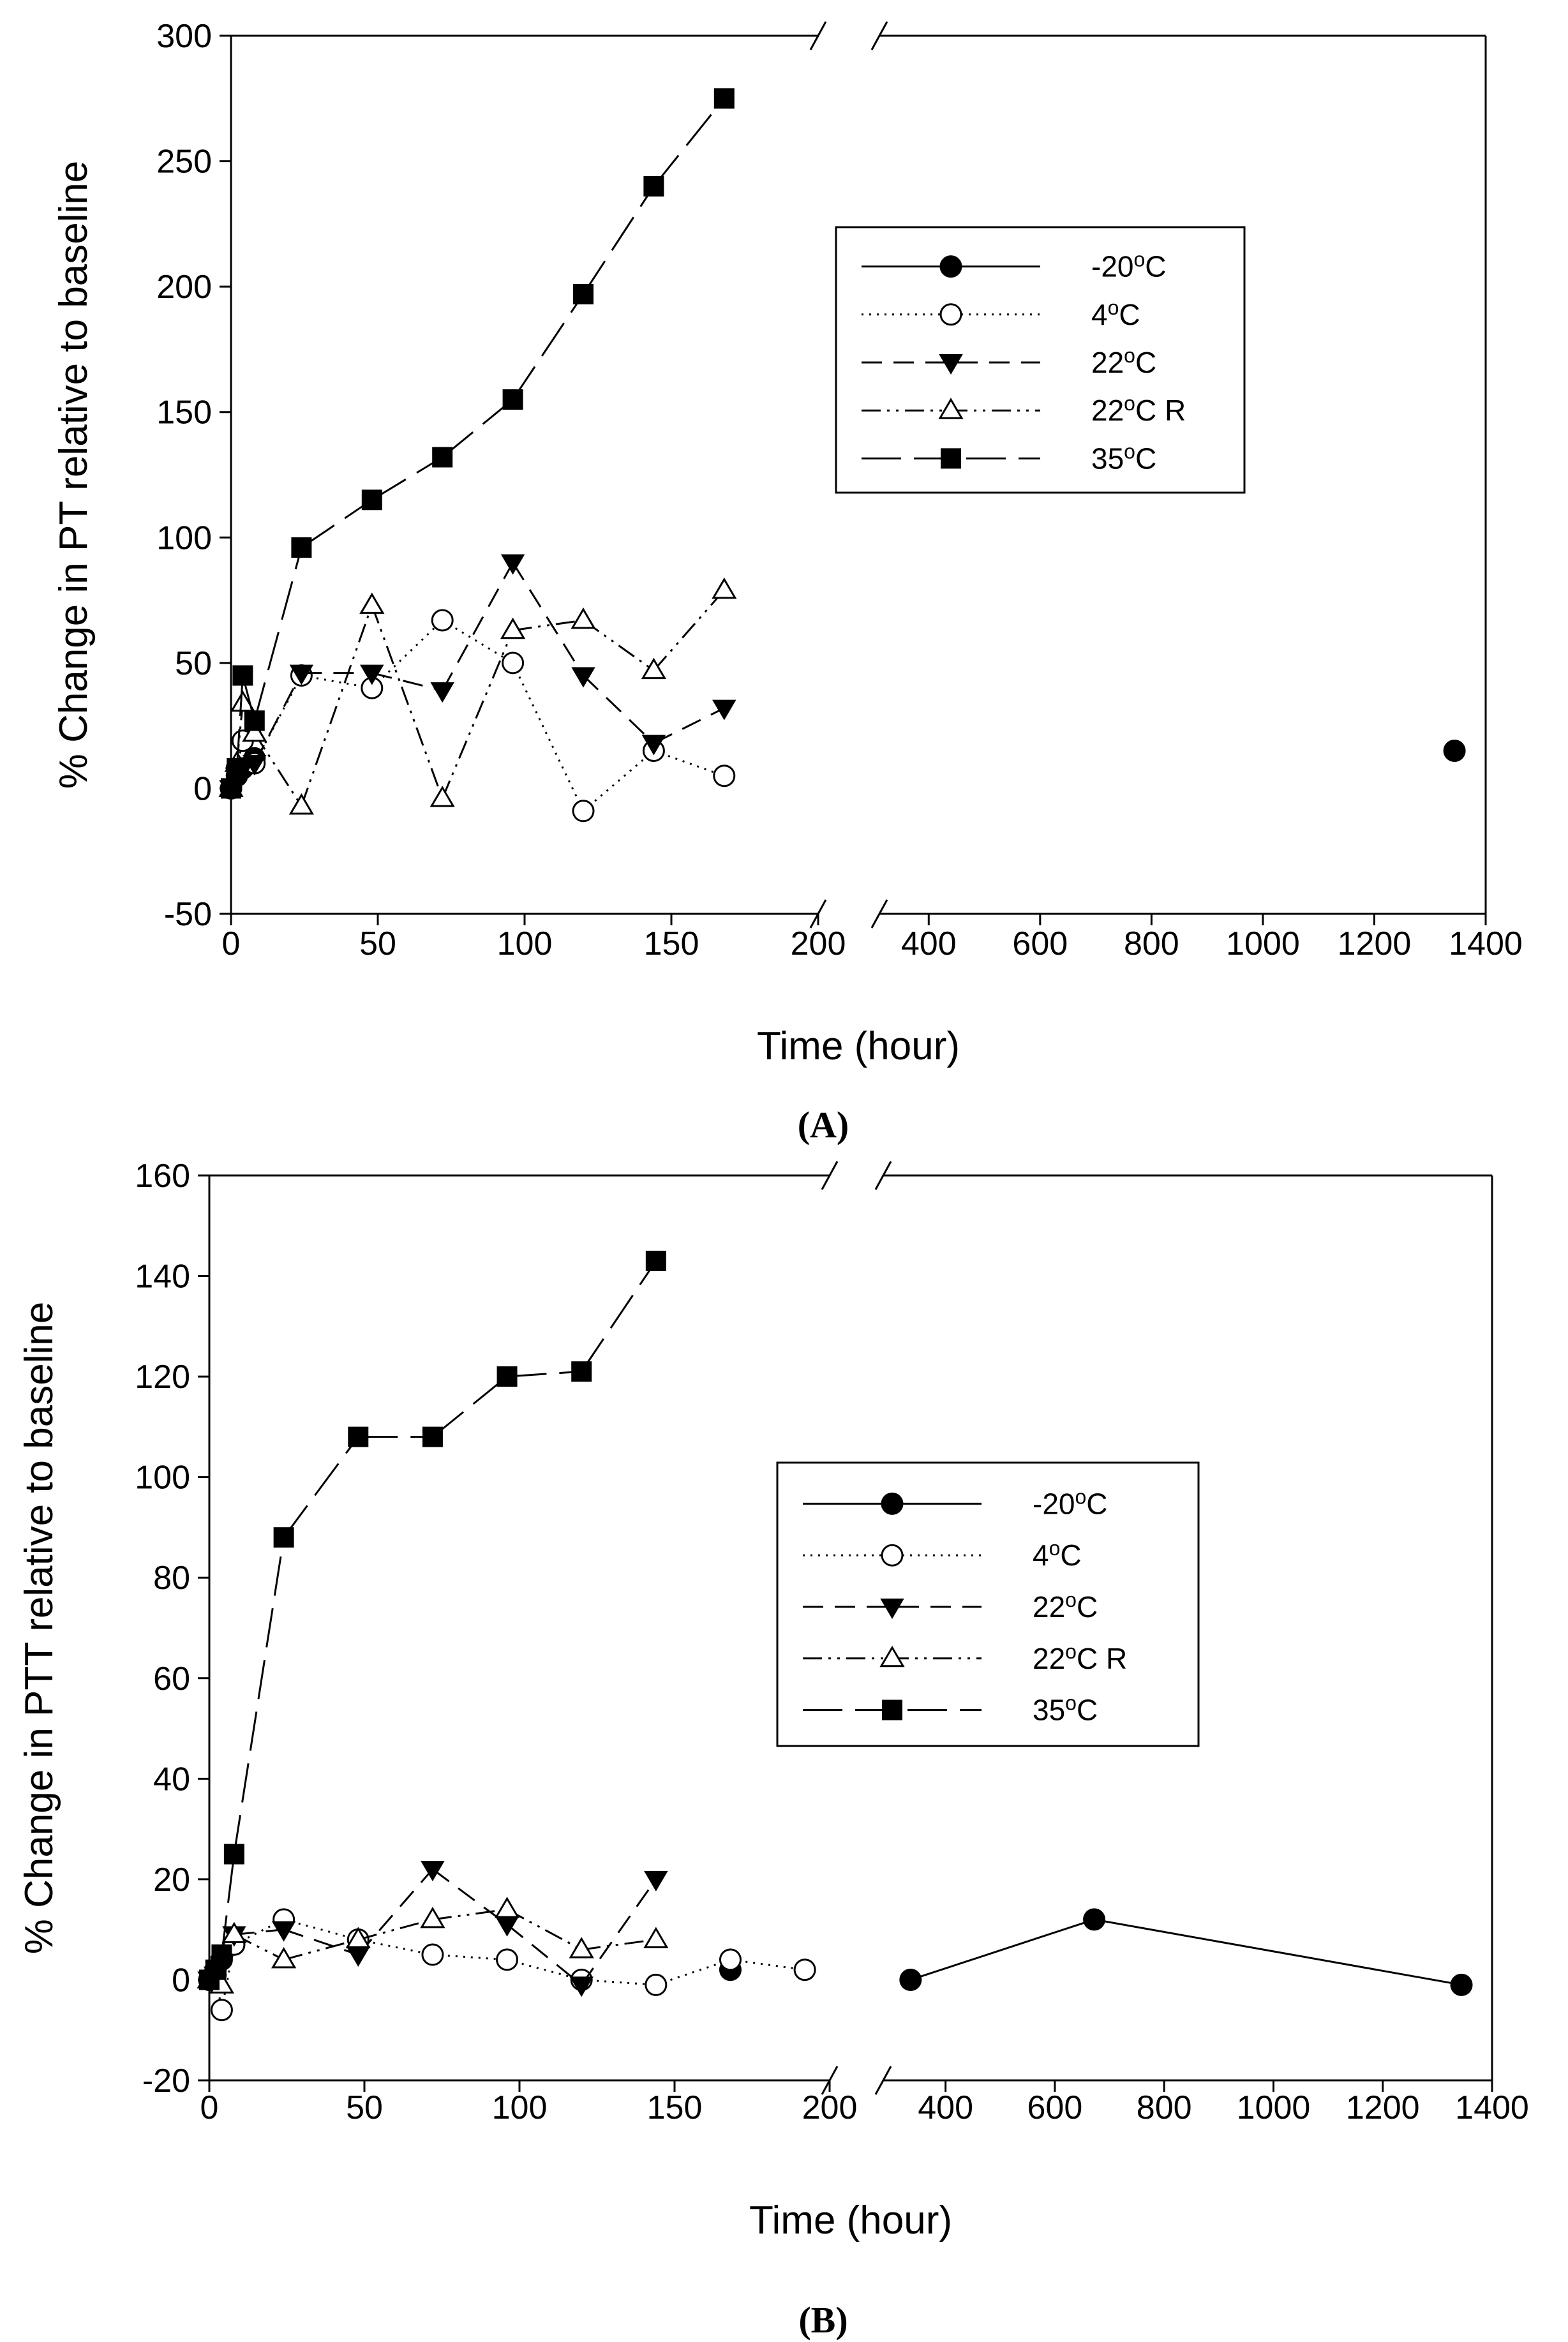 This screenshot has height=2342, width=1568. I want to click on y-axis-label: % Change in PT relative to baseline, so click(74, 475).